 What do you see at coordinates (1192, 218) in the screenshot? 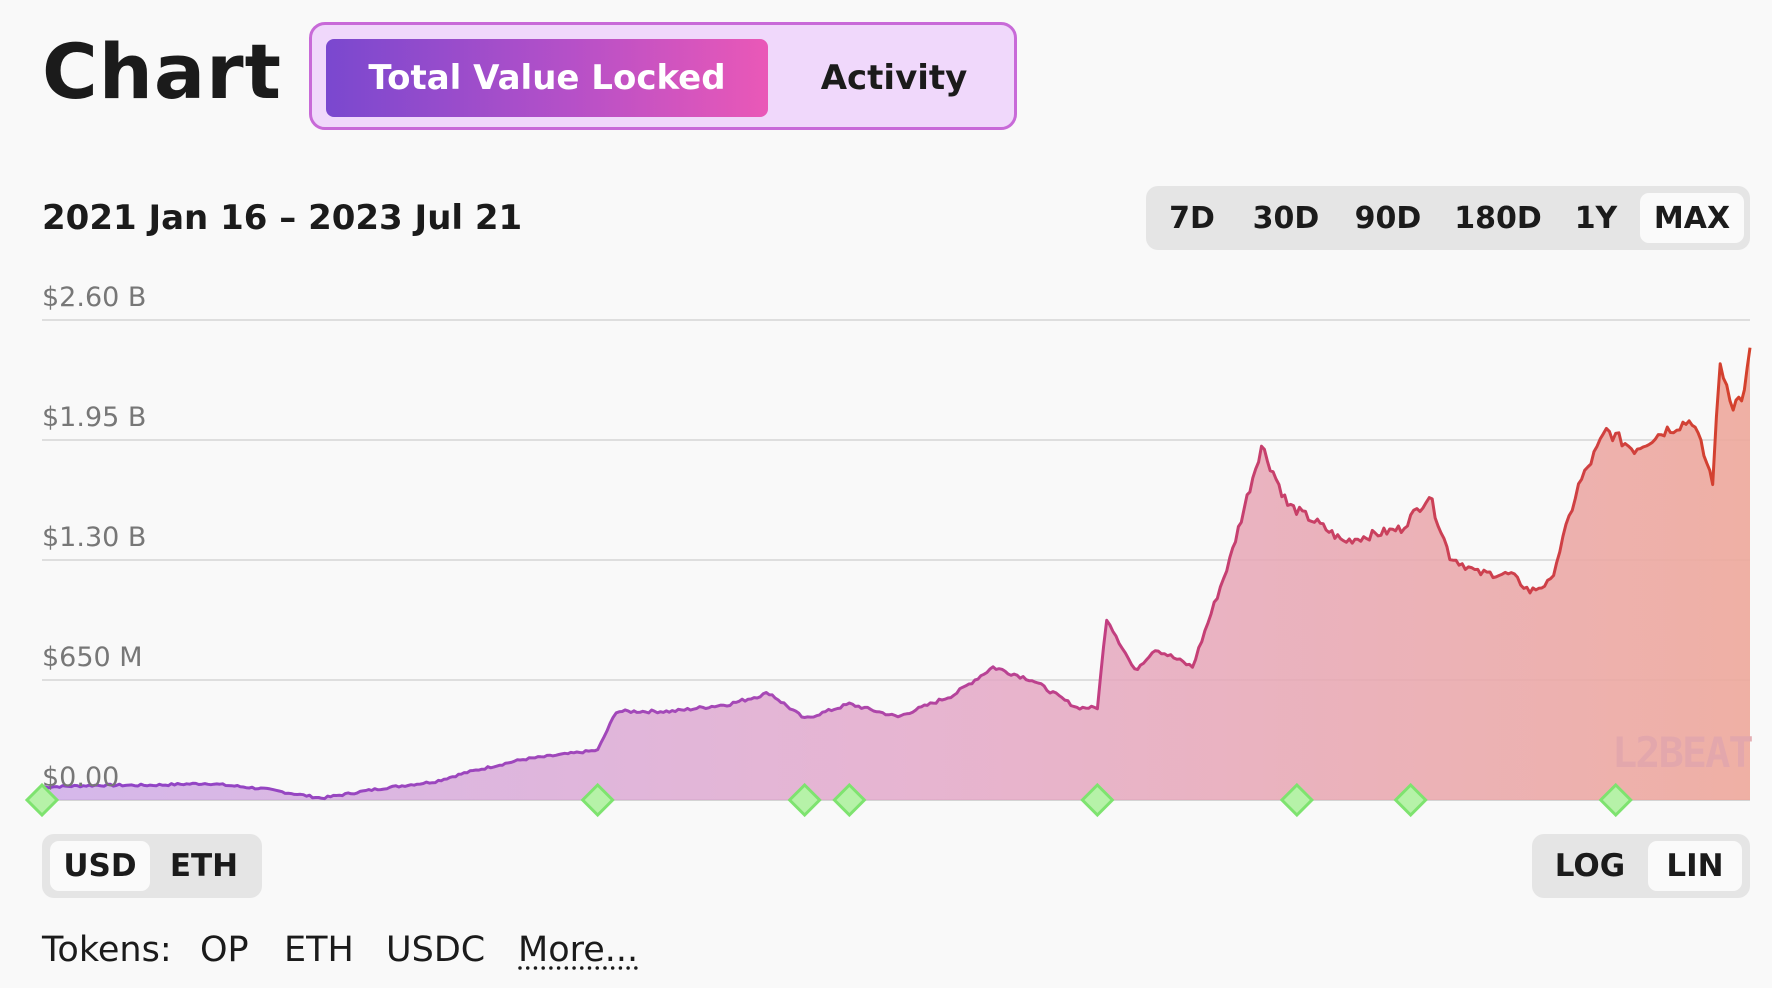
I see `range-7d-button: 7D` at bounding box center [1192, 218].